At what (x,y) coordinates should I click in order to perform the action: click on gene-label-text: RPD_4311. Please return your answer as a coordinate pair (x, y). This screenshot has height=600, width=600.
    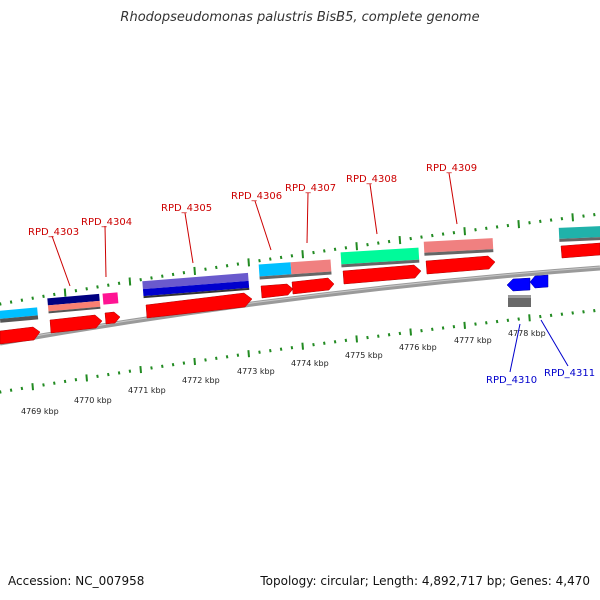
    Looking at the image, I should click on (569, 373).